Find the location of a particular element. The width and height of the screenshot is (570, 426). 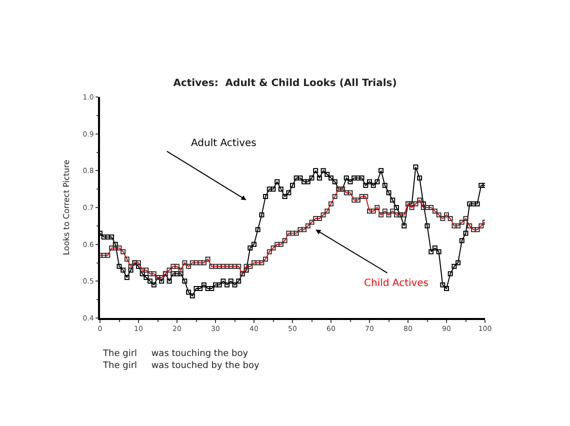

text: The girl was touching the boy is located at coordinates (175, 354).